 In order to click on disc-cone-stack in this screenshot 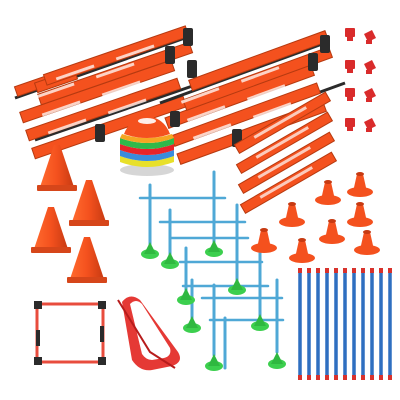, I will do `click(147, 146)`.